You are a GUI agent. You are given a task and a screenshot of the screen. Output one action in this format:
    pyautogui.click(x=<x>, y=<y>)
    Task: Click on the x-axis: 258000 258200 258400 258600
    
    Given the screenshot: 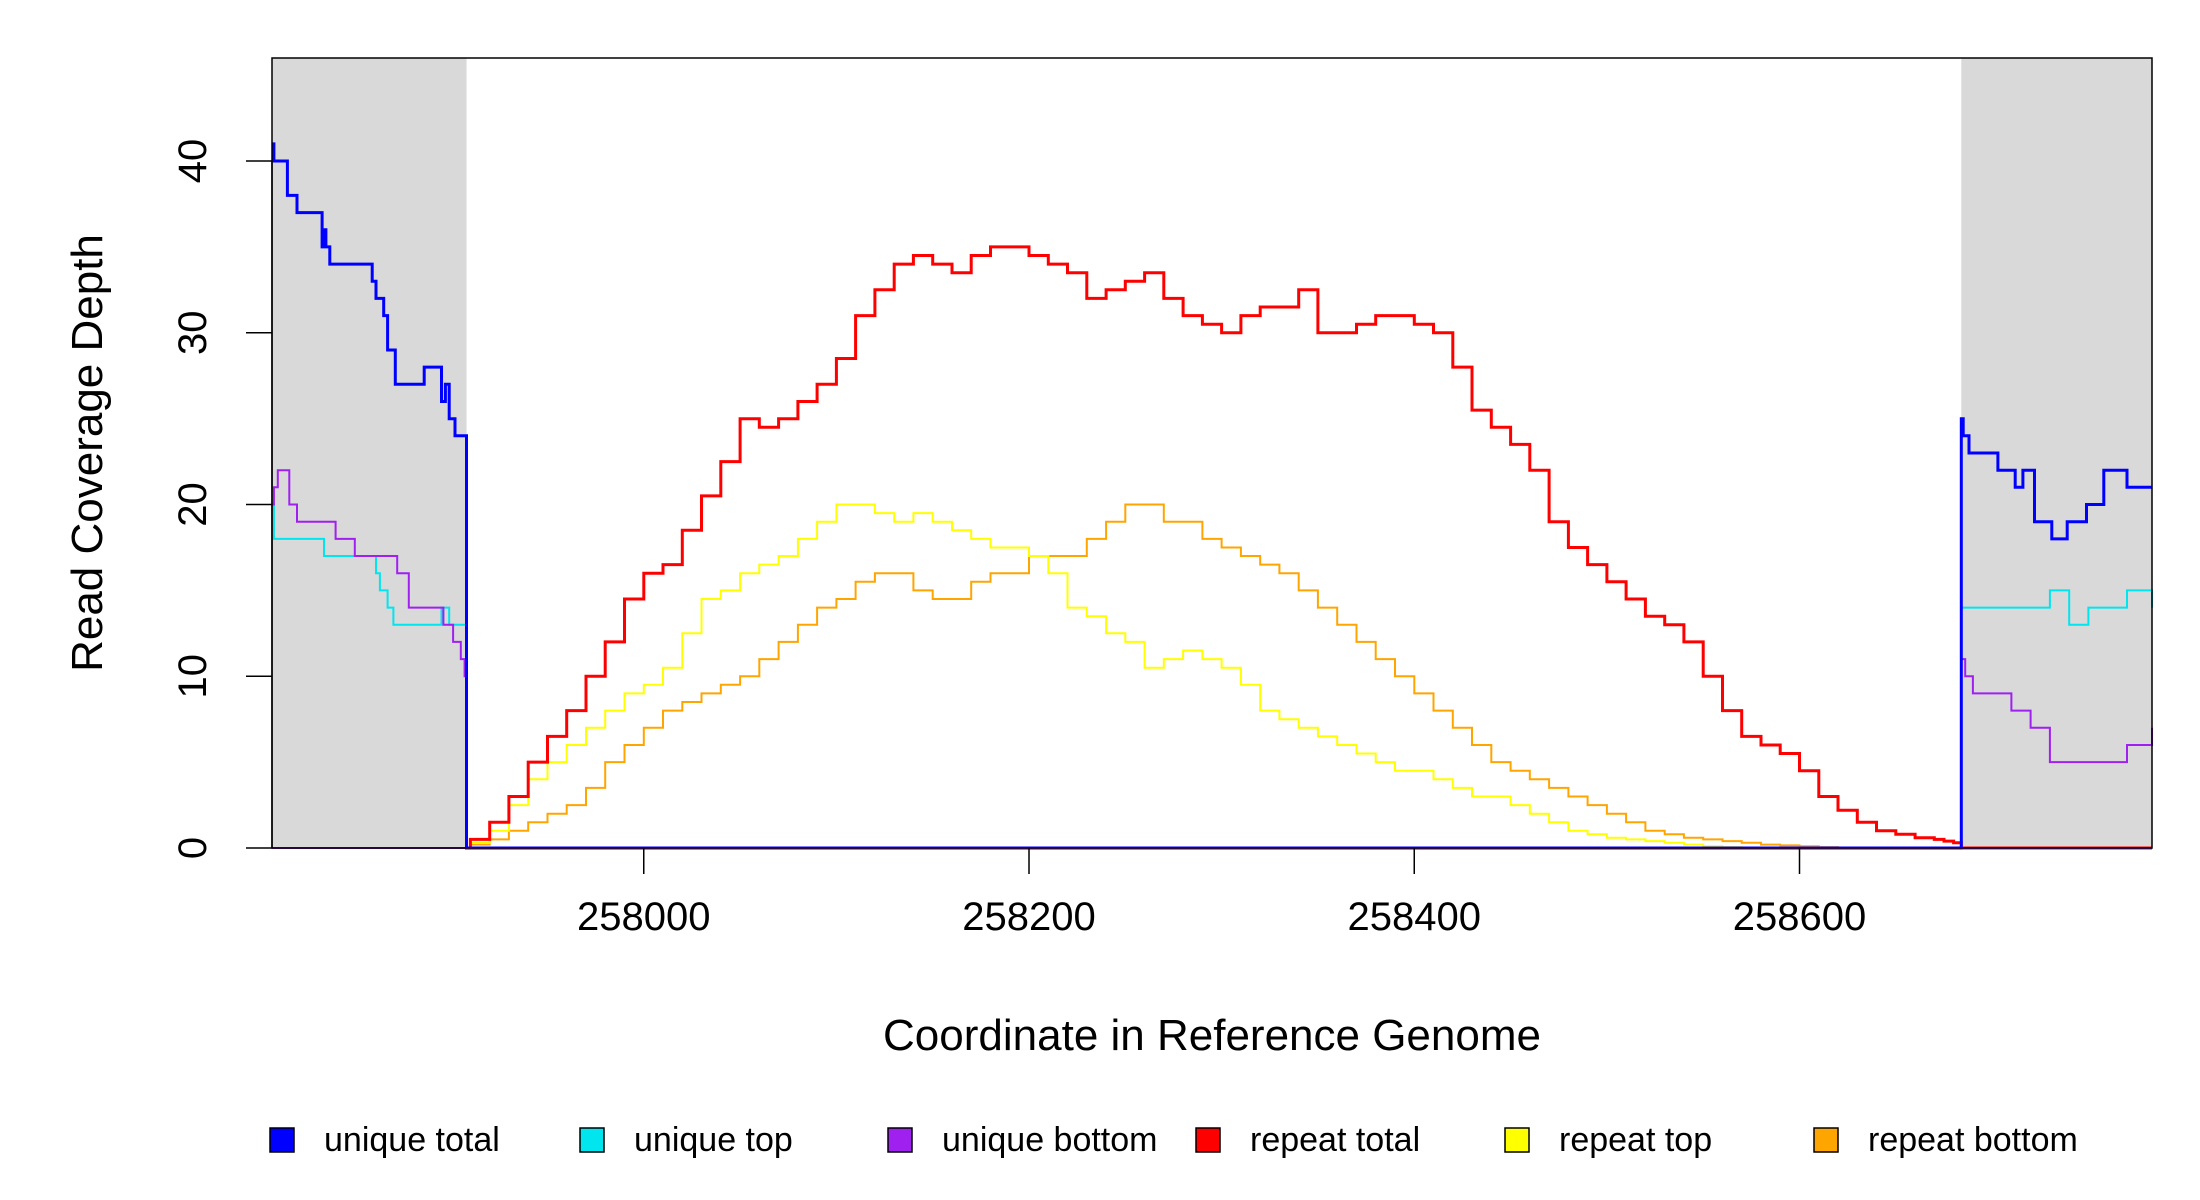 What is the action you would take?
    pyautogui.click(x=1221, y=893)
    